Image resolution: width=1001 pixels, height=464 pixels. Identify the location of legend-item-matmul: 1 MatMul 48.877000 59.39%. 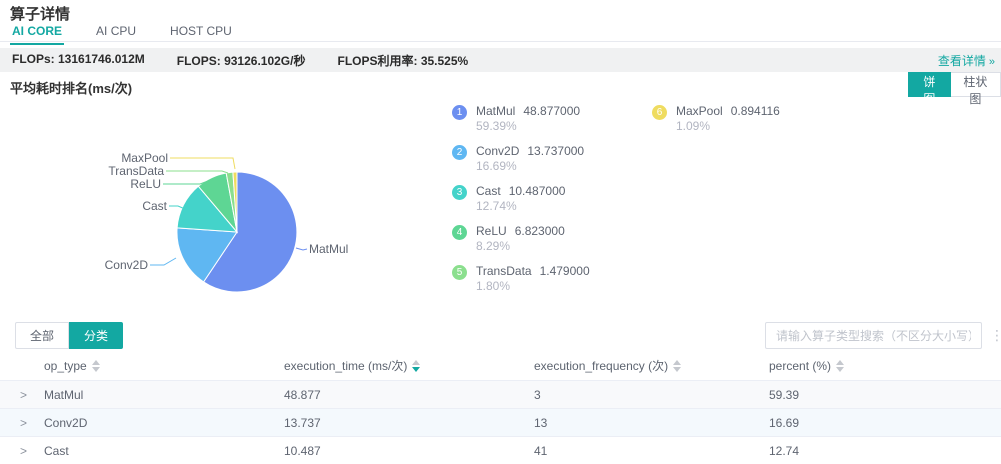
(521, 118).